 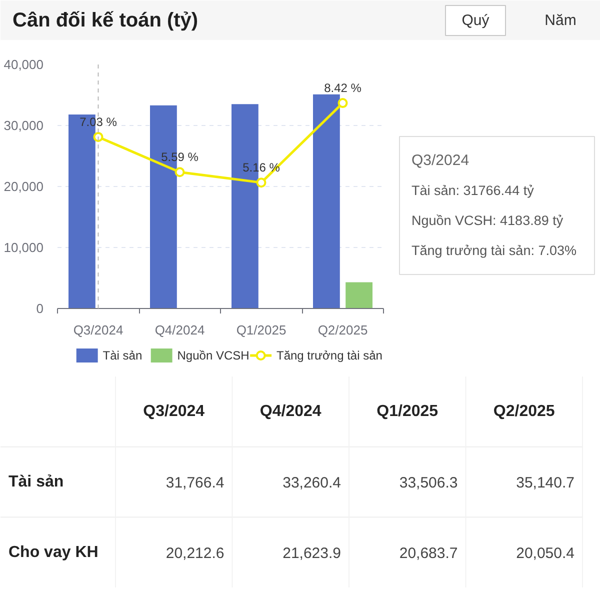 What do you see at coordinates (407, 411) in the screenshot?
I see `category-label: Q1/2025` at bounding box center [407, 411].